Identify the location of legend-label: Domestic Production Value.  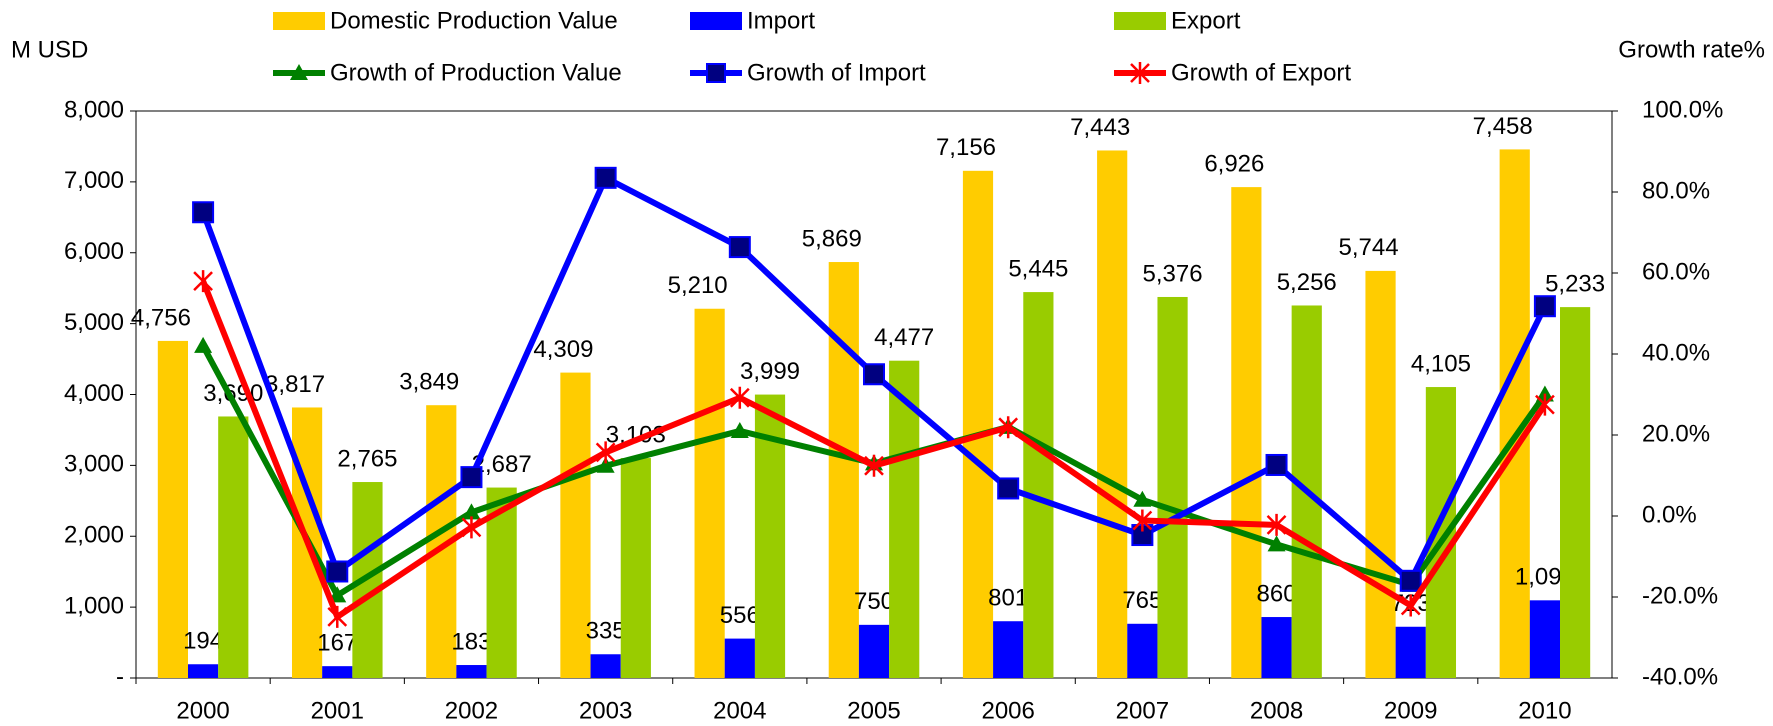
(474, 20).